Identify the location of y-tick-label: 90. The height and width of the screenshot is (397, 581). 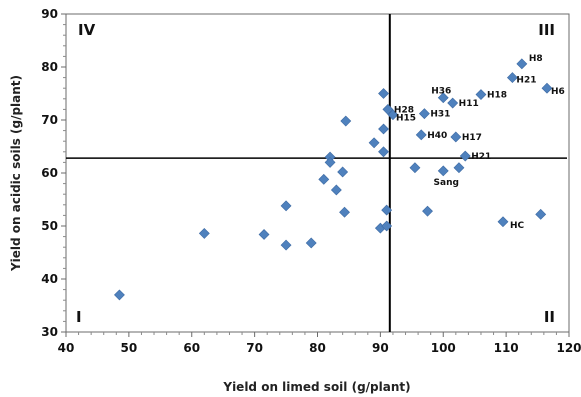
(49, 14).